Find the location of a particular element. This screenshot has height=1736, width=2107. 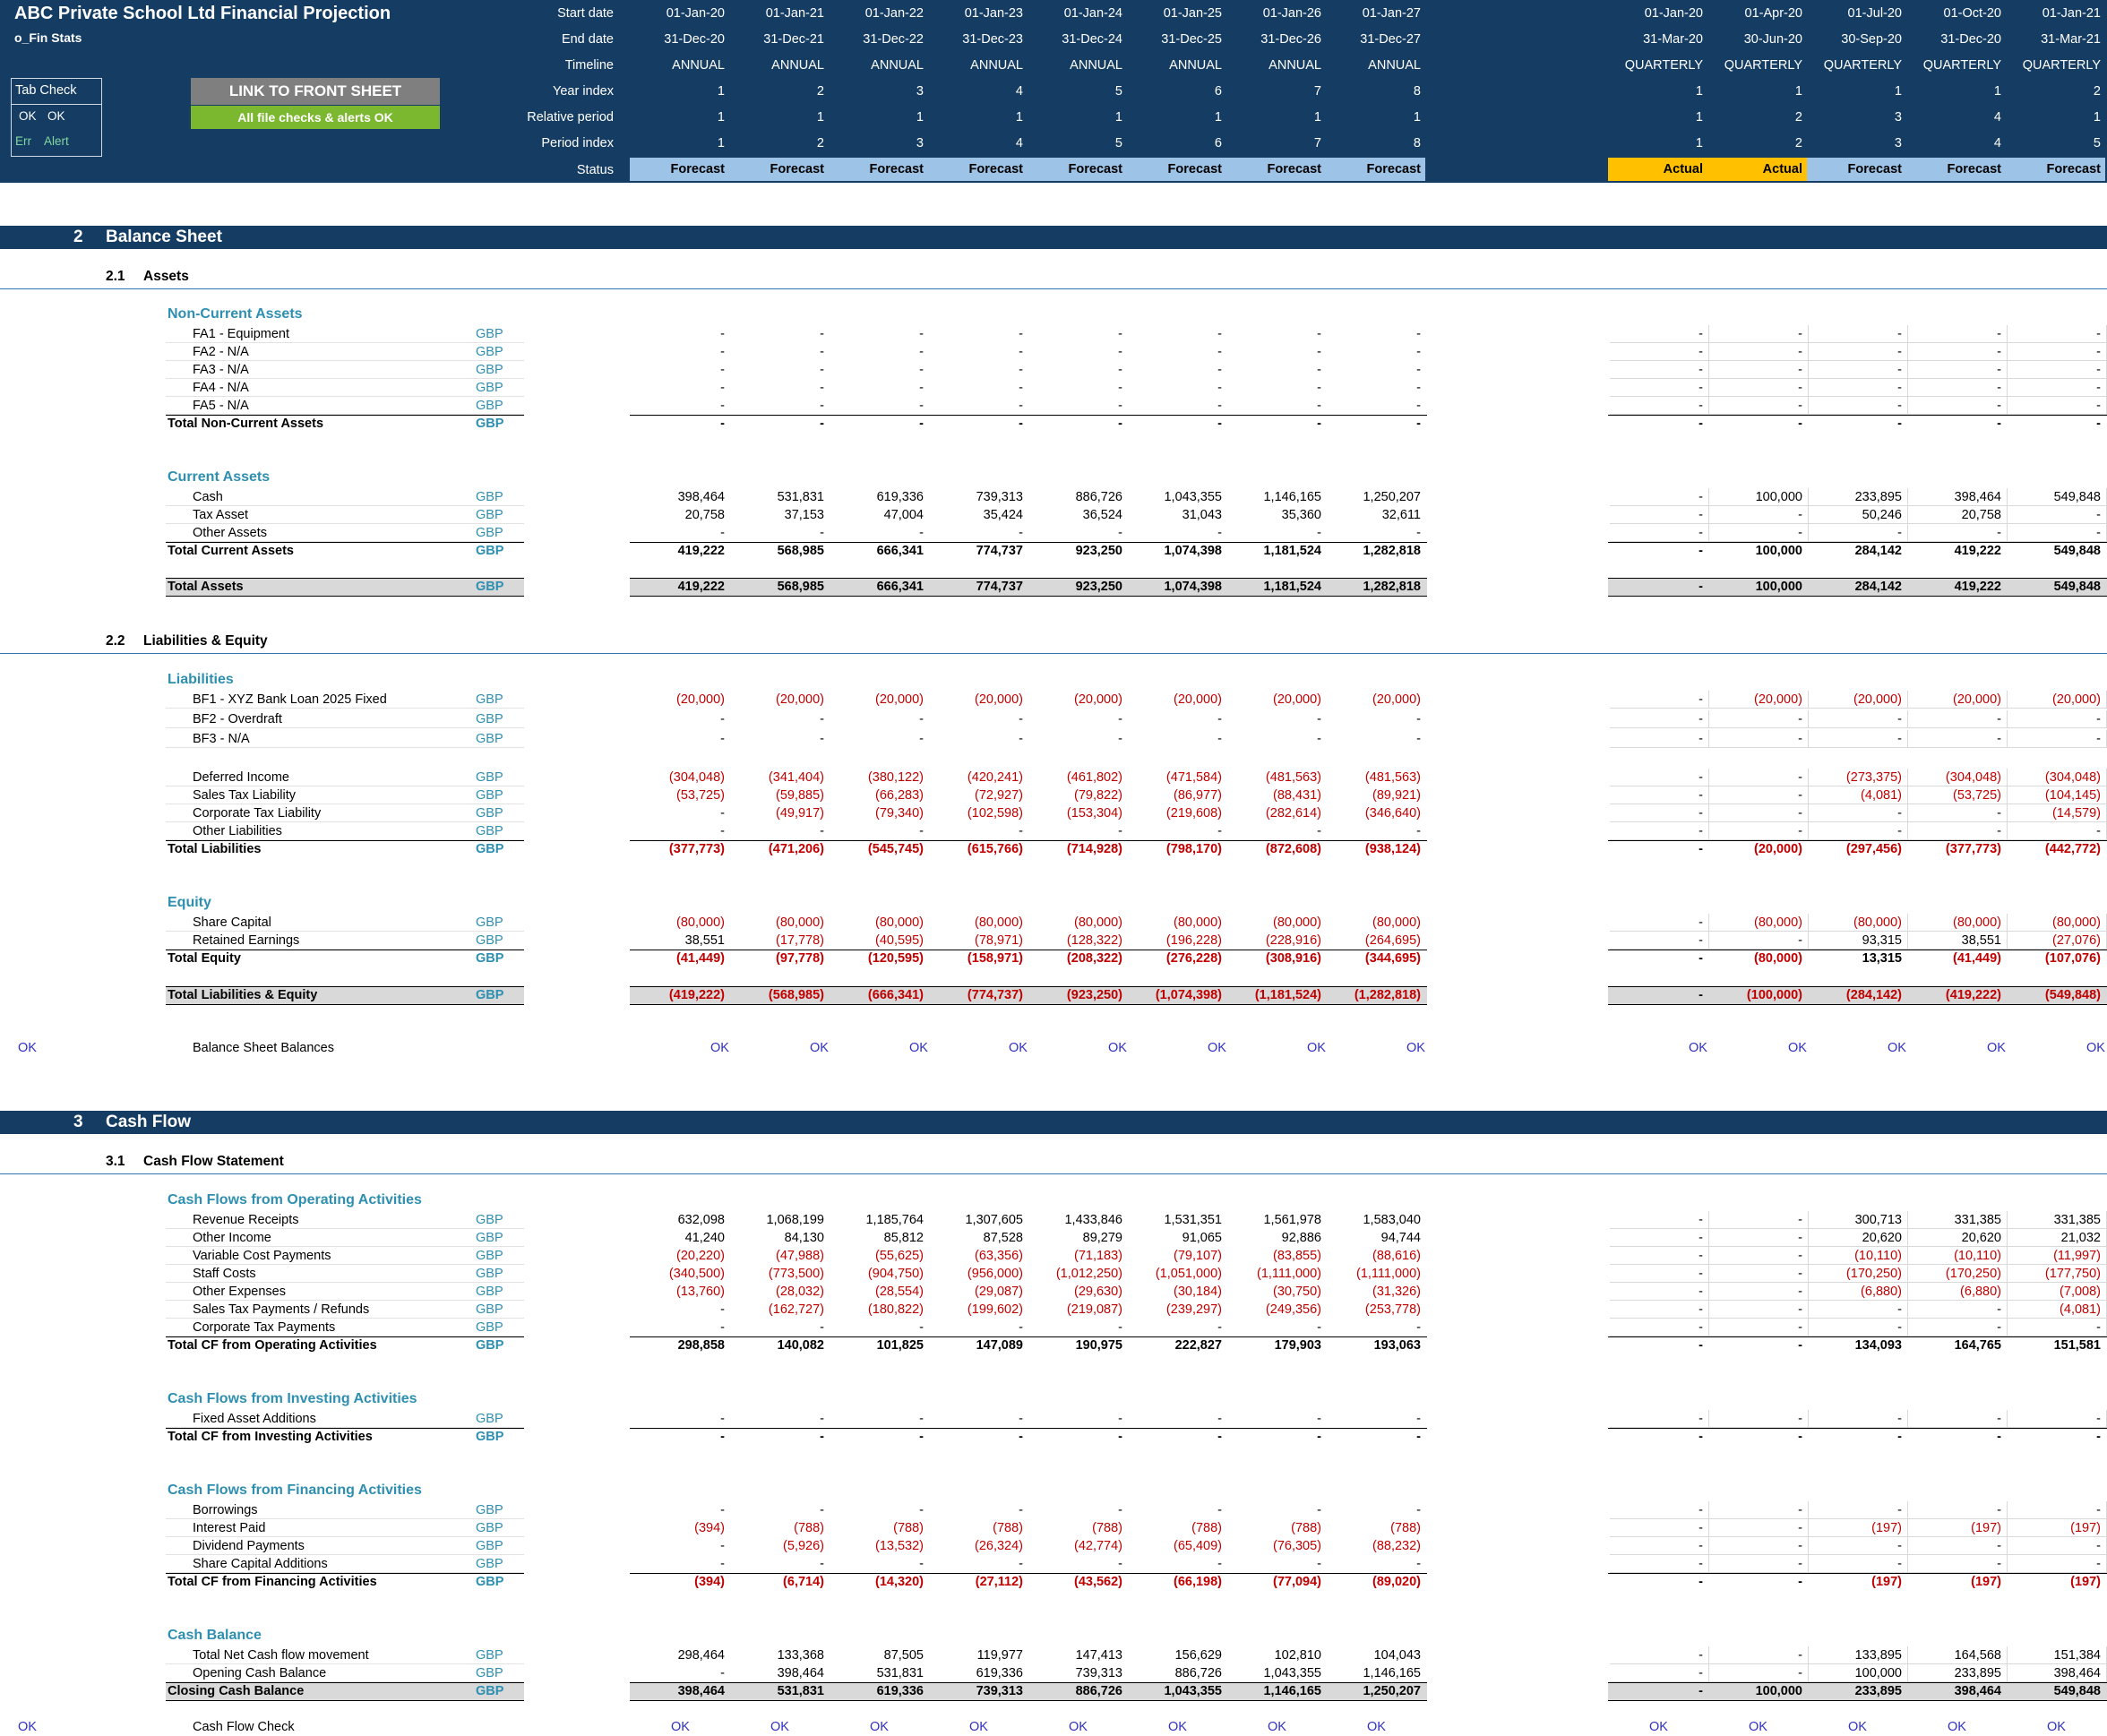

value-cell: 147,413 is located at coordinates (1098, 1655).